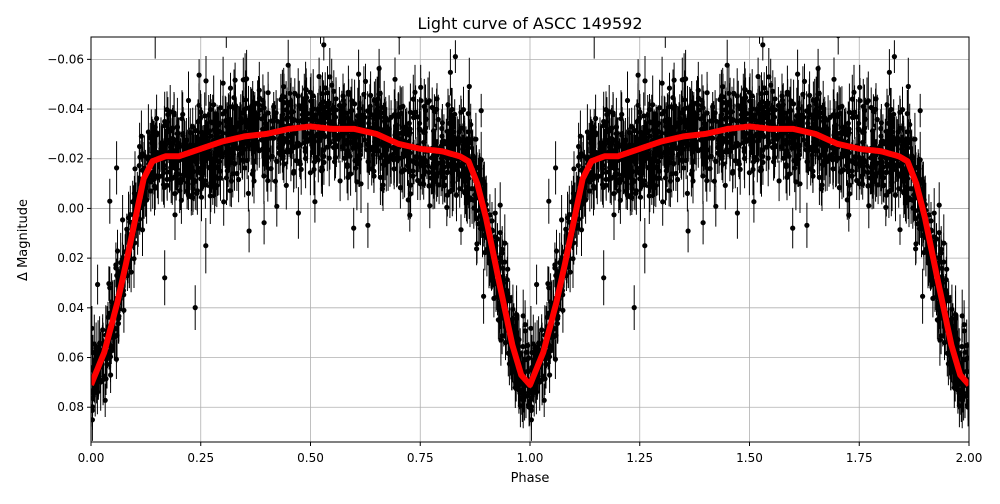 The image size is (1000, 504). I want to click on y-tick-label: 0.02, so click(70, 258).